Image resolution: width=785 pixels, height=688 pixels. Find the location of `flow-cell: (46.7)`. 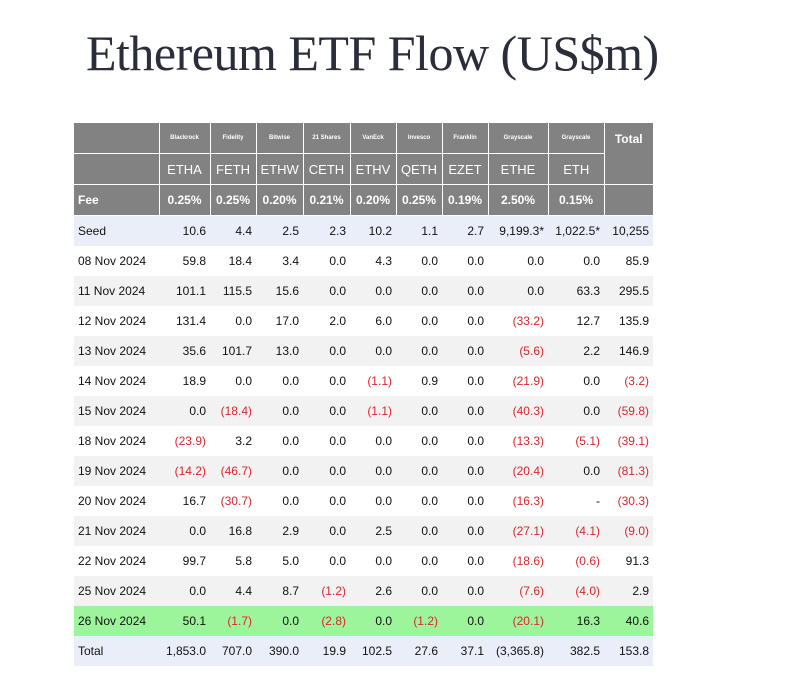

flow-cell: (46.7) is located at coordinates (233, 471).